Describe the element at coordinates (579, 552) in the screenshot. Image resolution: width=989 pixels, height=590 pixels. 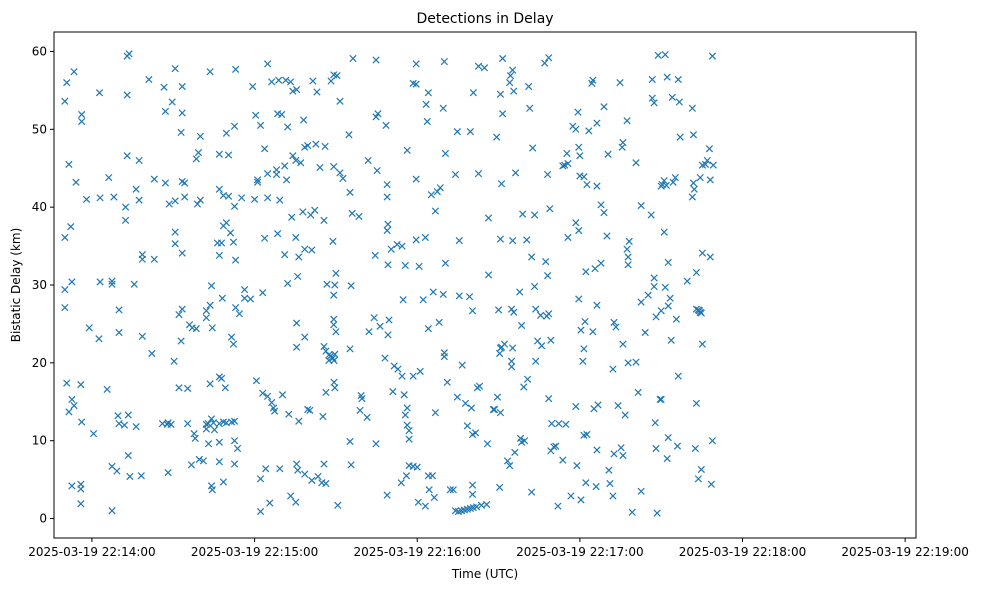
I see `x-tick-label: 2025-03-19 22:17:00` at that location.